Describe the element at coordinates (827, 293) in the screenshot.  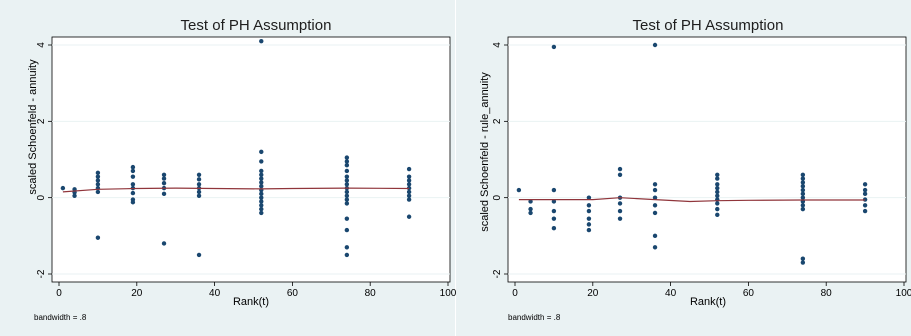
I see `x-tick-label: 80` at that location.